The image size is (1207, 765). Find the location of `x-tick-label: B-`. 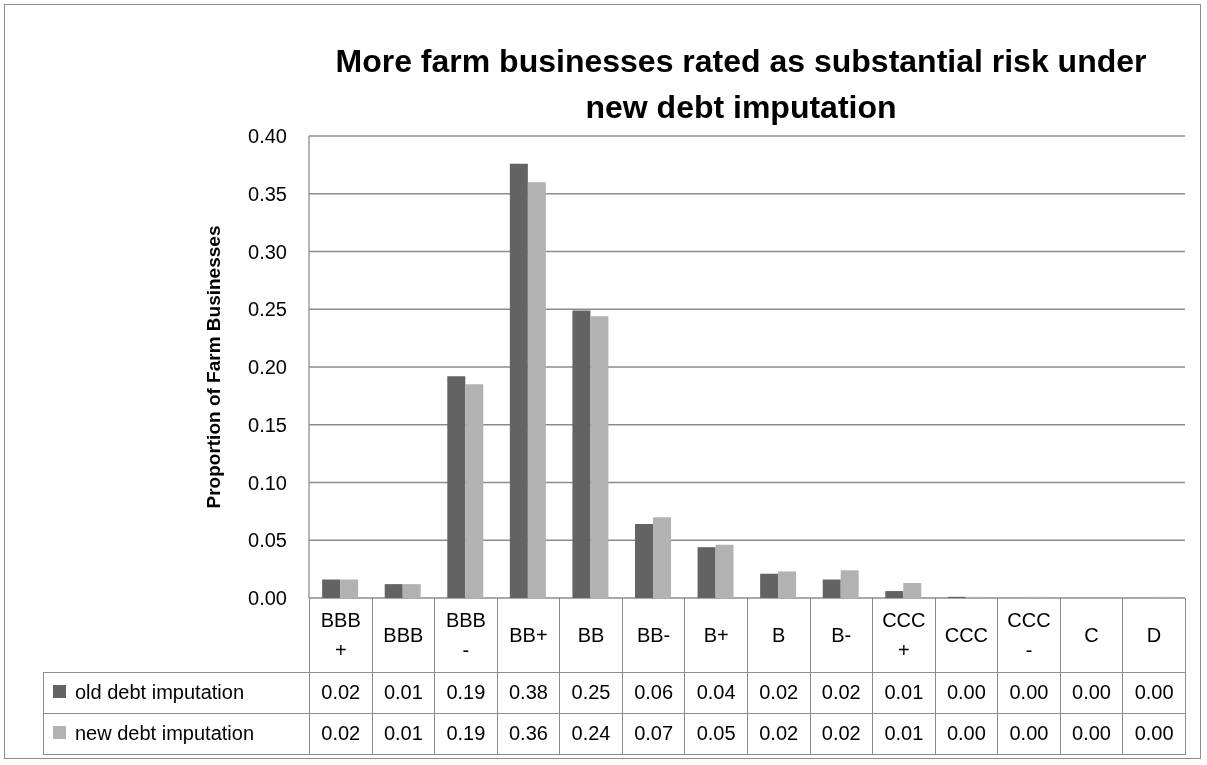

x-tick-label: B- is located at coordinates (841, 634).